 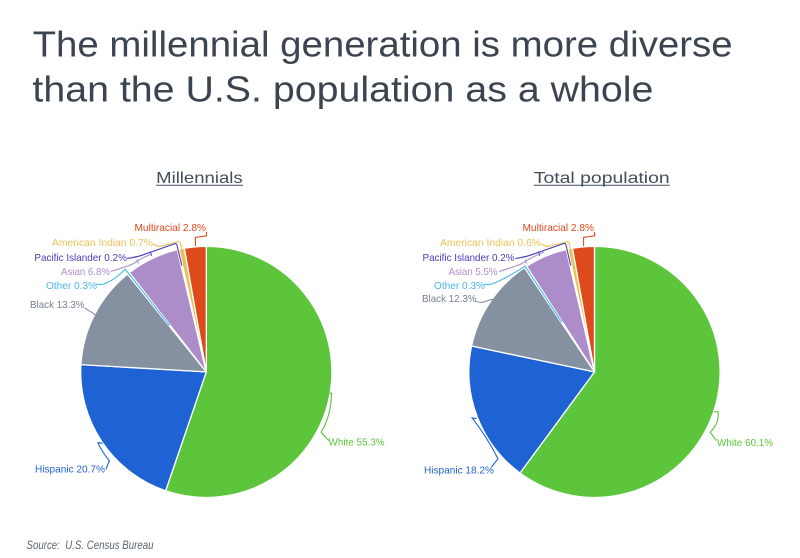 What do you see at coordinates (449, 299) in the screenshot?
I see `svg-text: Black 12.3%` at bounding box center [449, 299].